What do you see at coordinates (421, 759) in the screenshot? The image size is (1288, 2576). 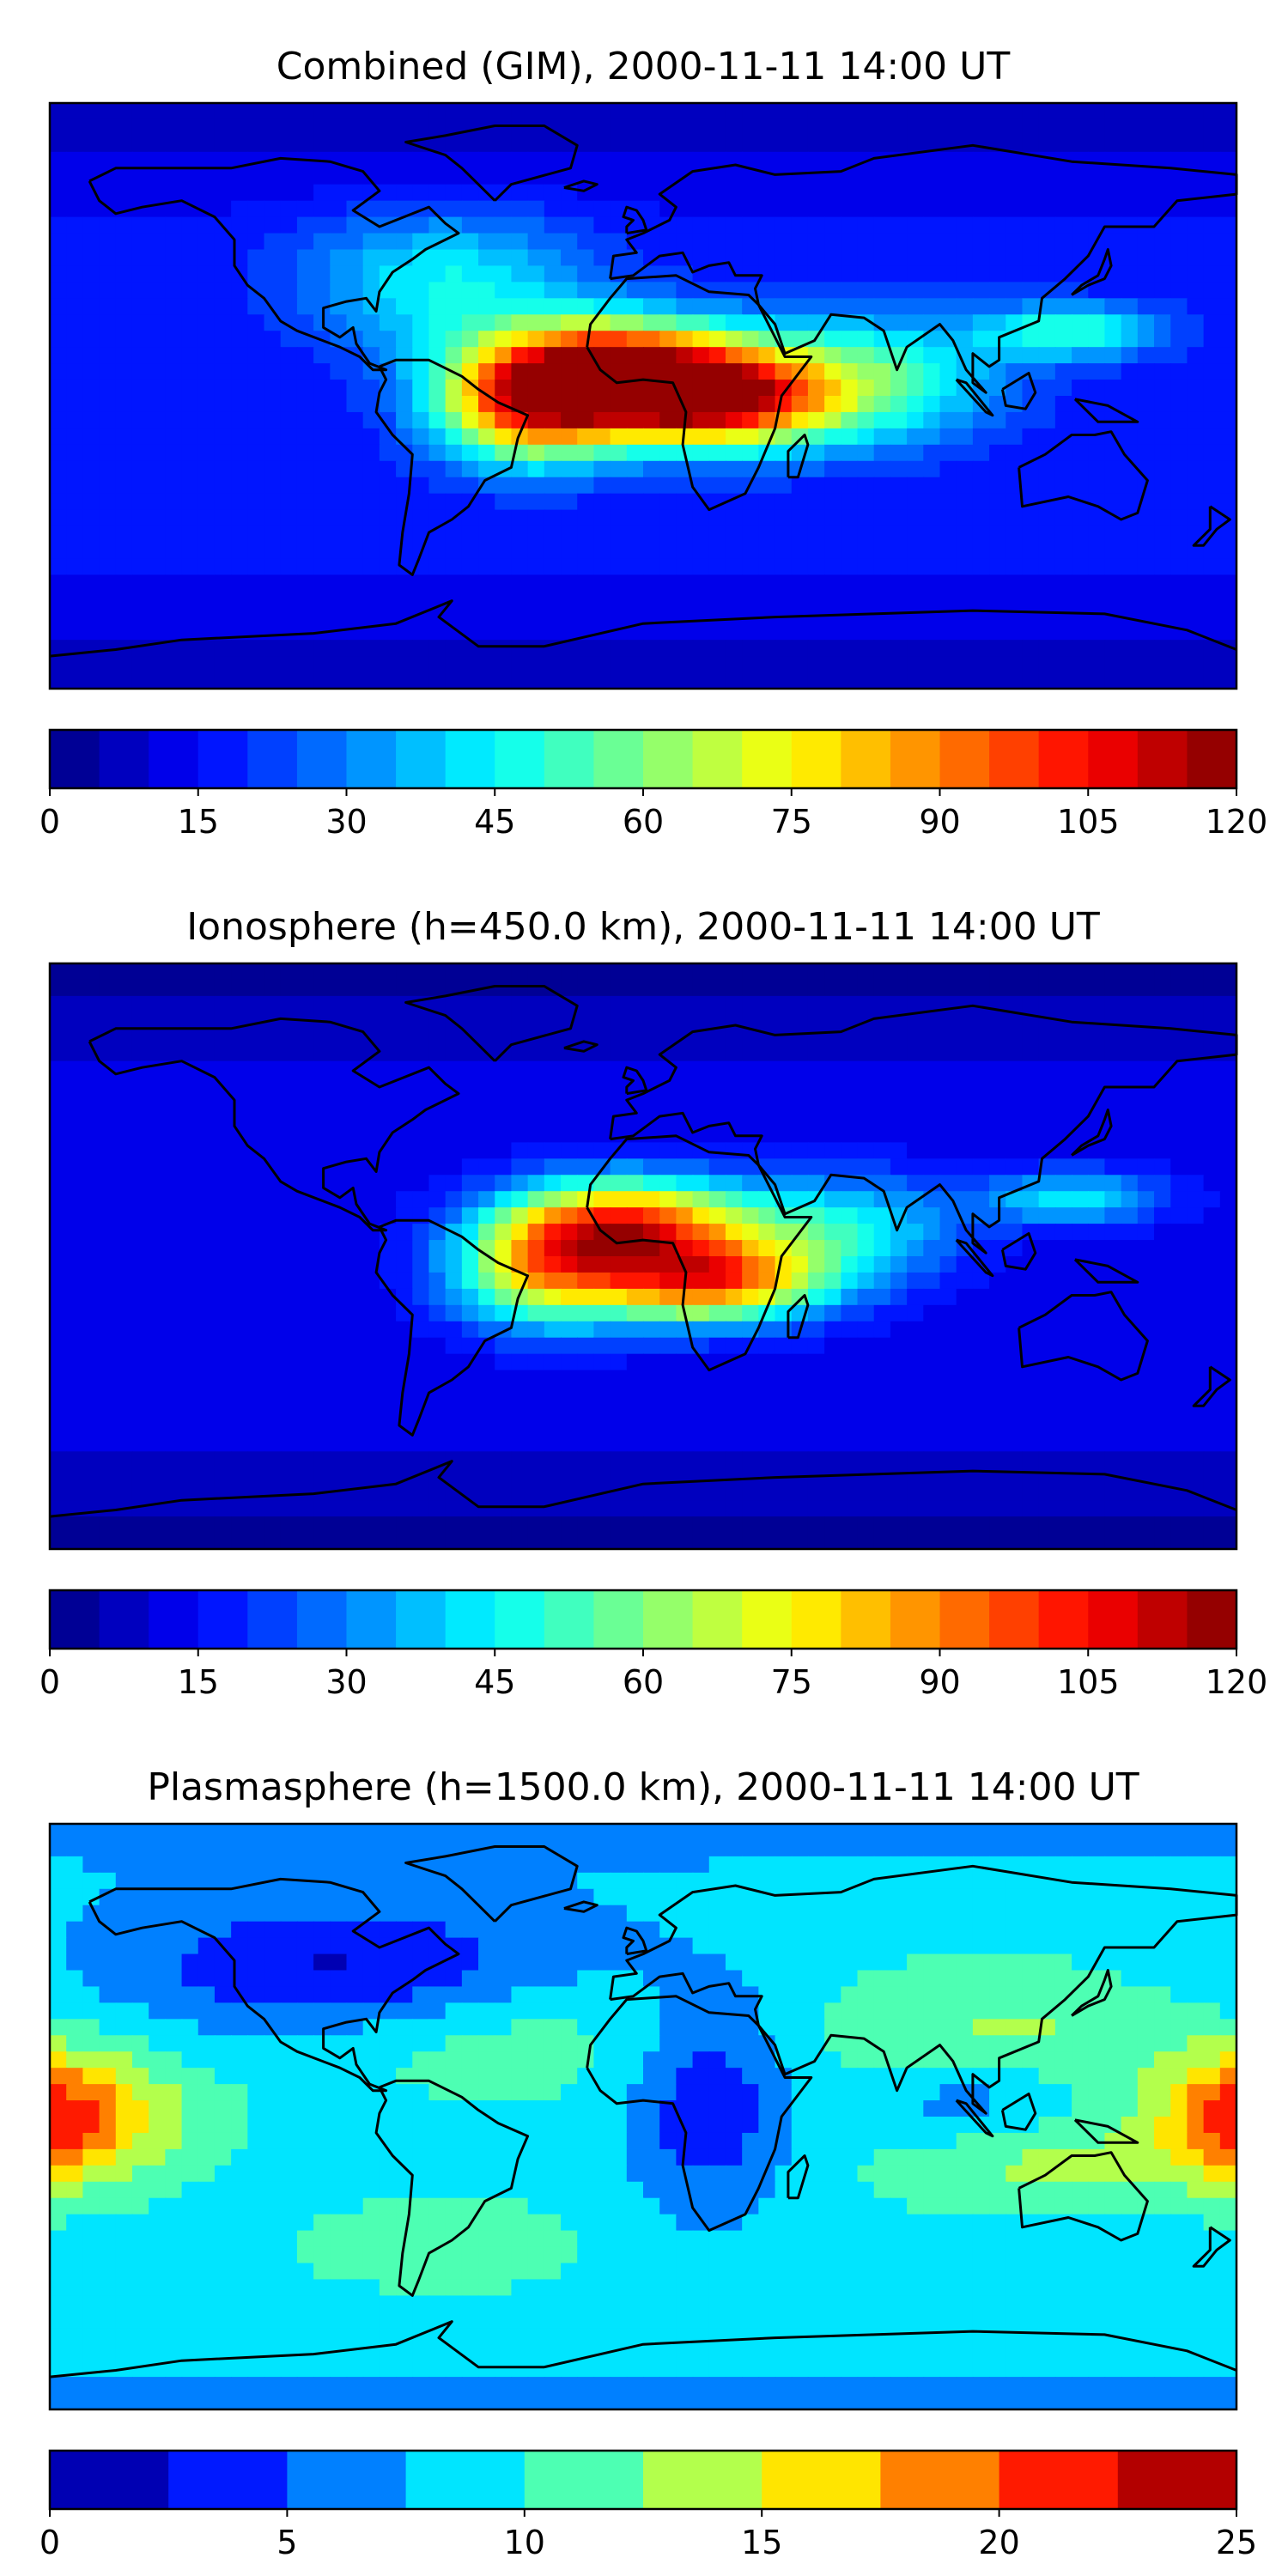 I see `colorbar-swatch` at bounding box center [421, 759].